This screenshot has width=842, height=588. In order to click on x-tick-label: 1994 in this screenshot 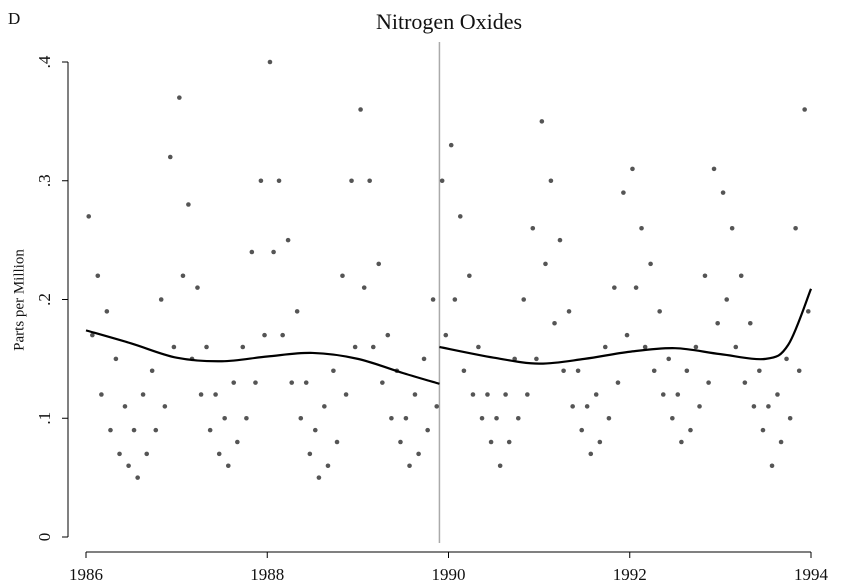, I will do `click(811, 574)`.